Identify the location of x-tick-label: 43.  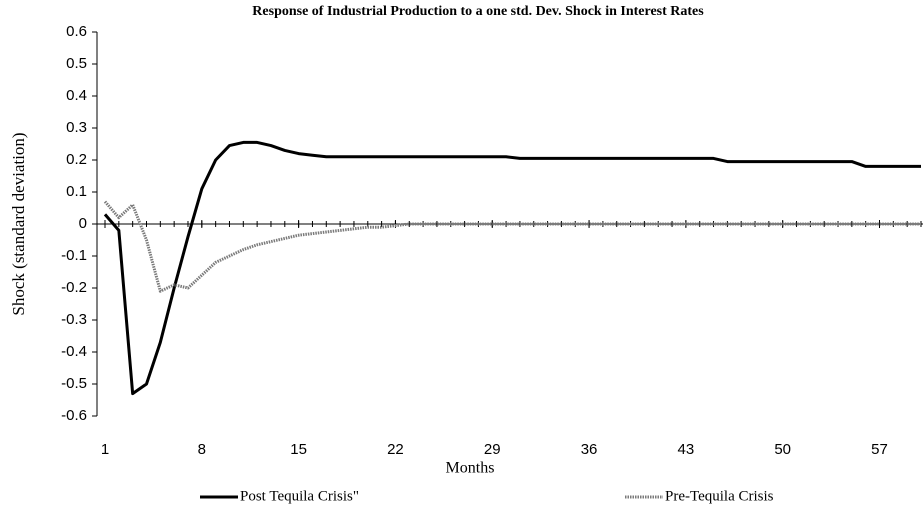
(686, 449).